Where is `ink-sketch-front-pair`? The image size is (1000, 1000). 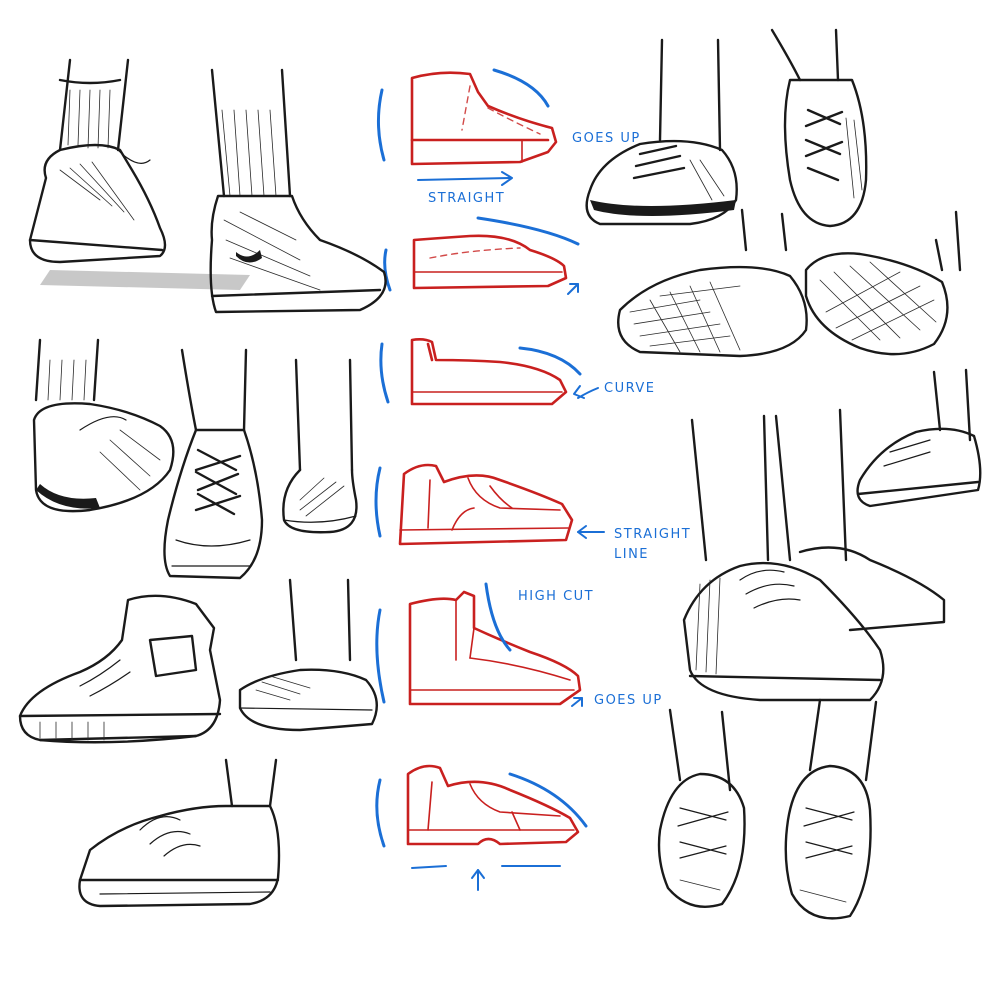
ink-sketch-front-pair is located at coordinates (767, 809).